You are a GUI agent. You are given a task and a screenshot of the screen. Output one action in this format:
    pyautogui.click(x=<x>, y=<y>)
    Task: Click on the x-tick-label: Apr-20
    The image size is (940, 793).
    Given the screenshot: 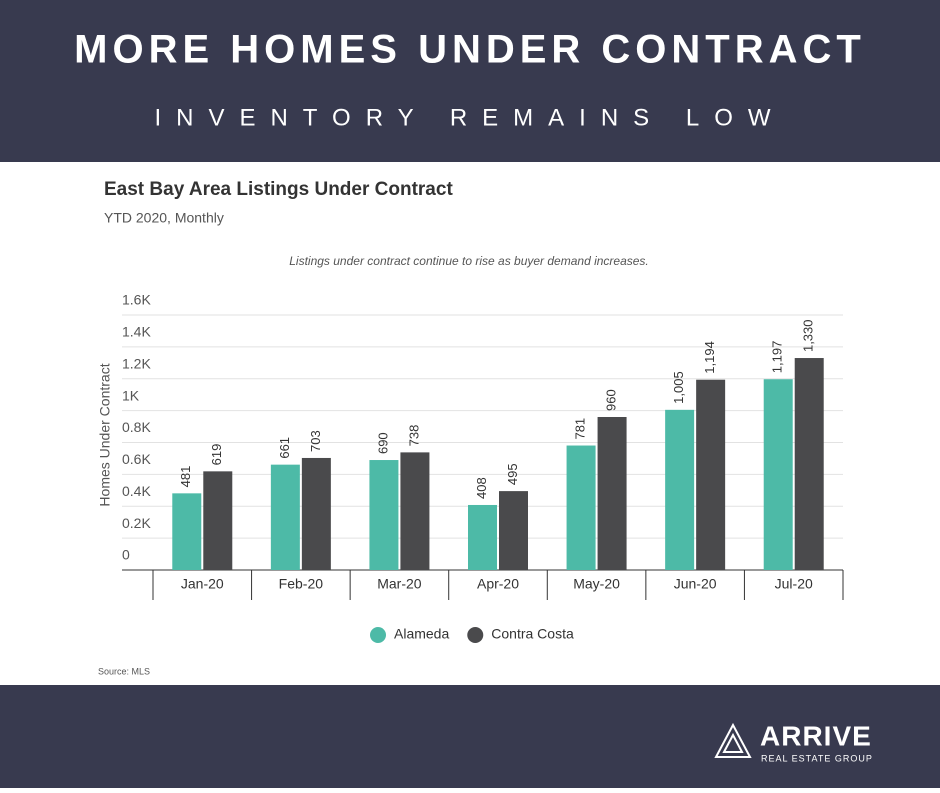 What is the action you would take?
    pyautogui.click(x=498, y=584)
    